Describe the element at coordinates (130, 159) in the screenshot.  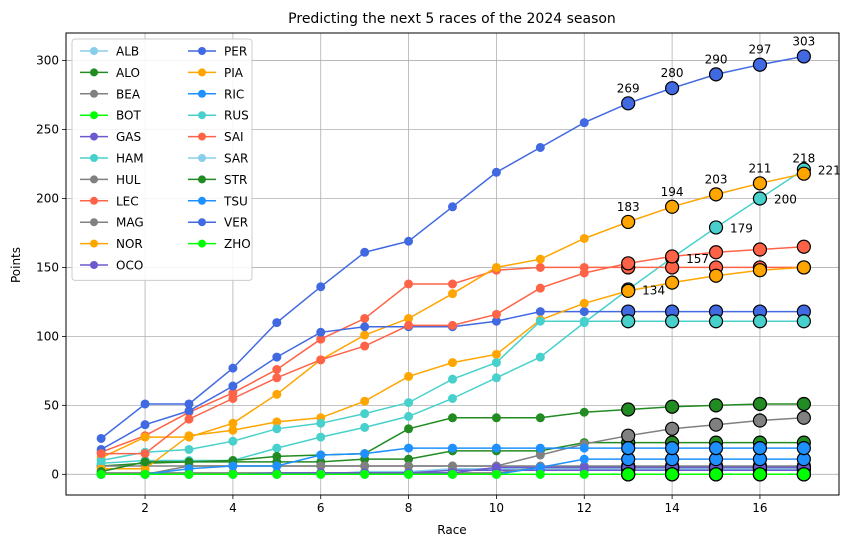
I see `legend-label-ham: HAM` at that location.